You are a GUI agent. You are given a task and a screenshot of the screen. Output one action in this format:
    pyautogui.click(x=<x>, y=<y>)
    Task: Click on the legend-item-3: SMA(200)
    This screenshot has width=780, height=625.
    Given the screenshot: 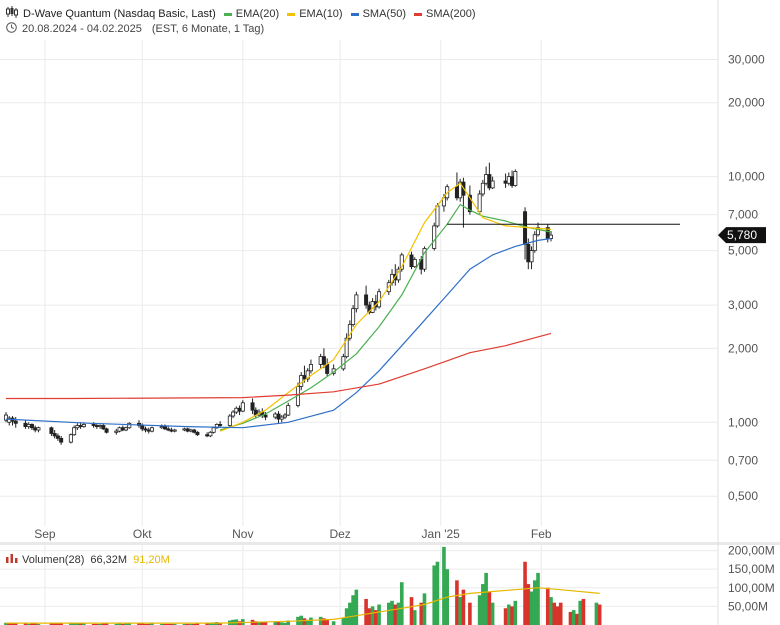 What is the action you would take?
    pyautogui.click(x=445, y=14)
    